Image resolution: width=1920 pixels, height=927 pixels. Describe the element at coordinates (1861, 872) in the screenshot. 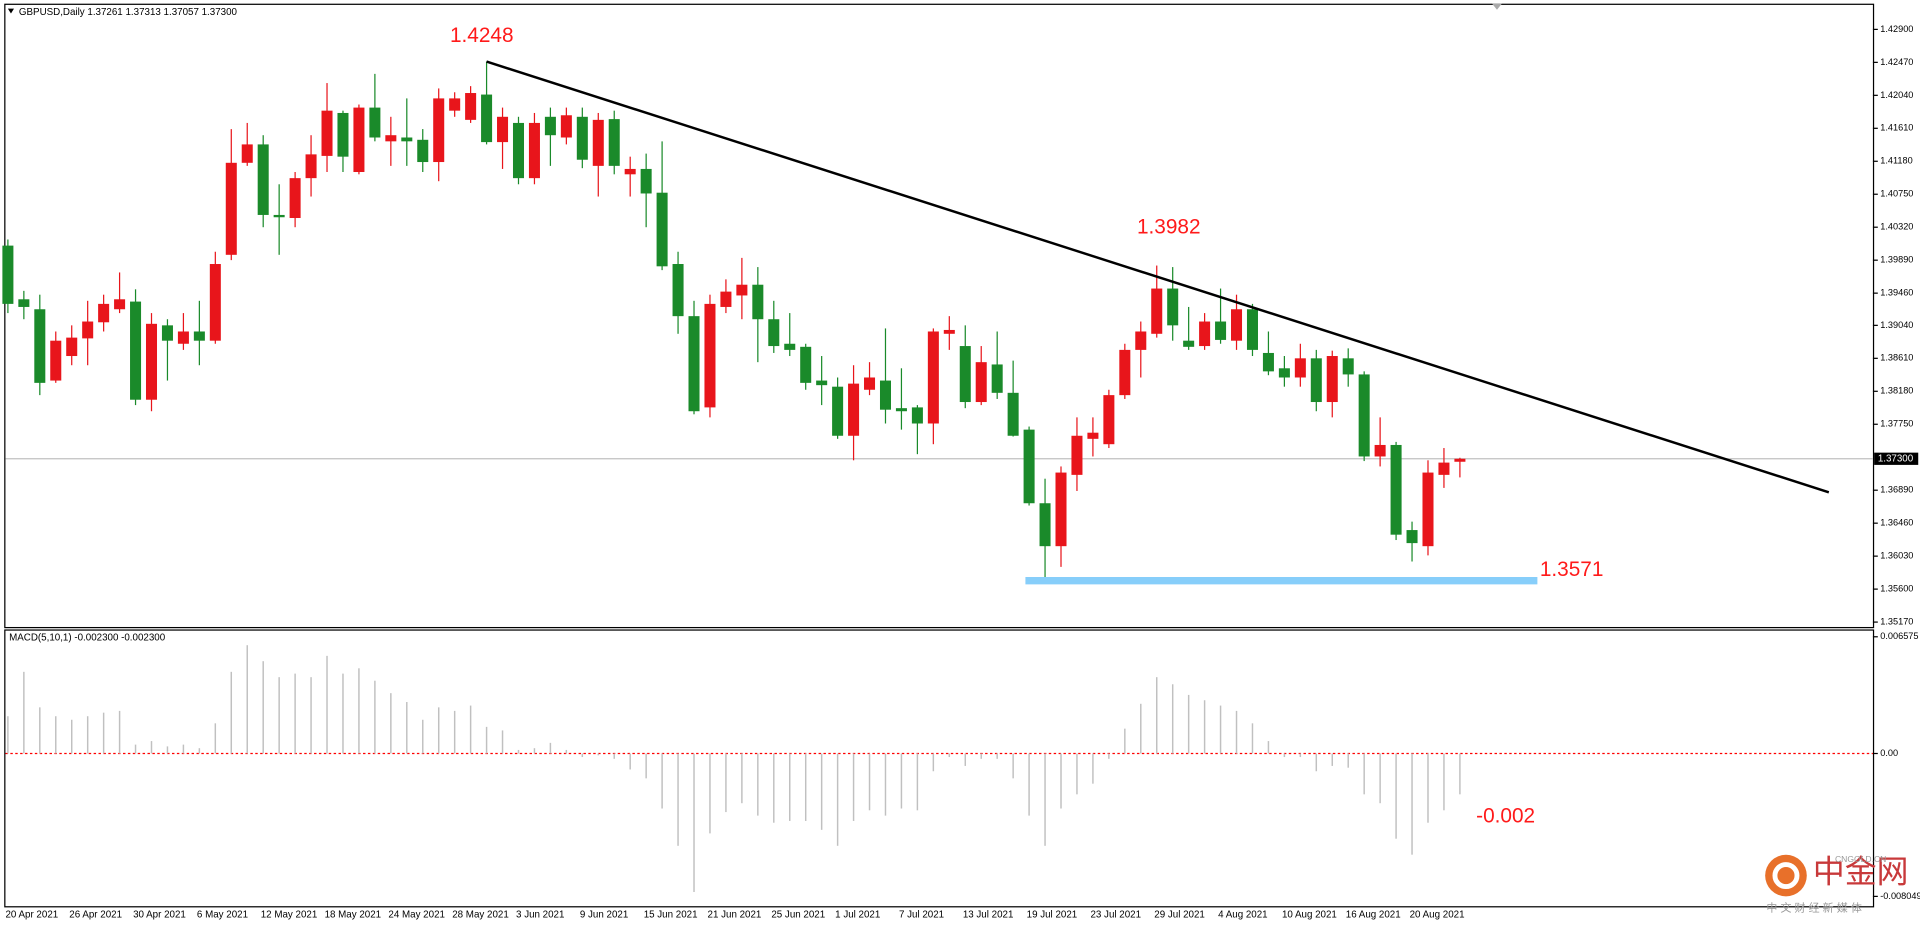

I see `watermark-name: 中金网` at that location.